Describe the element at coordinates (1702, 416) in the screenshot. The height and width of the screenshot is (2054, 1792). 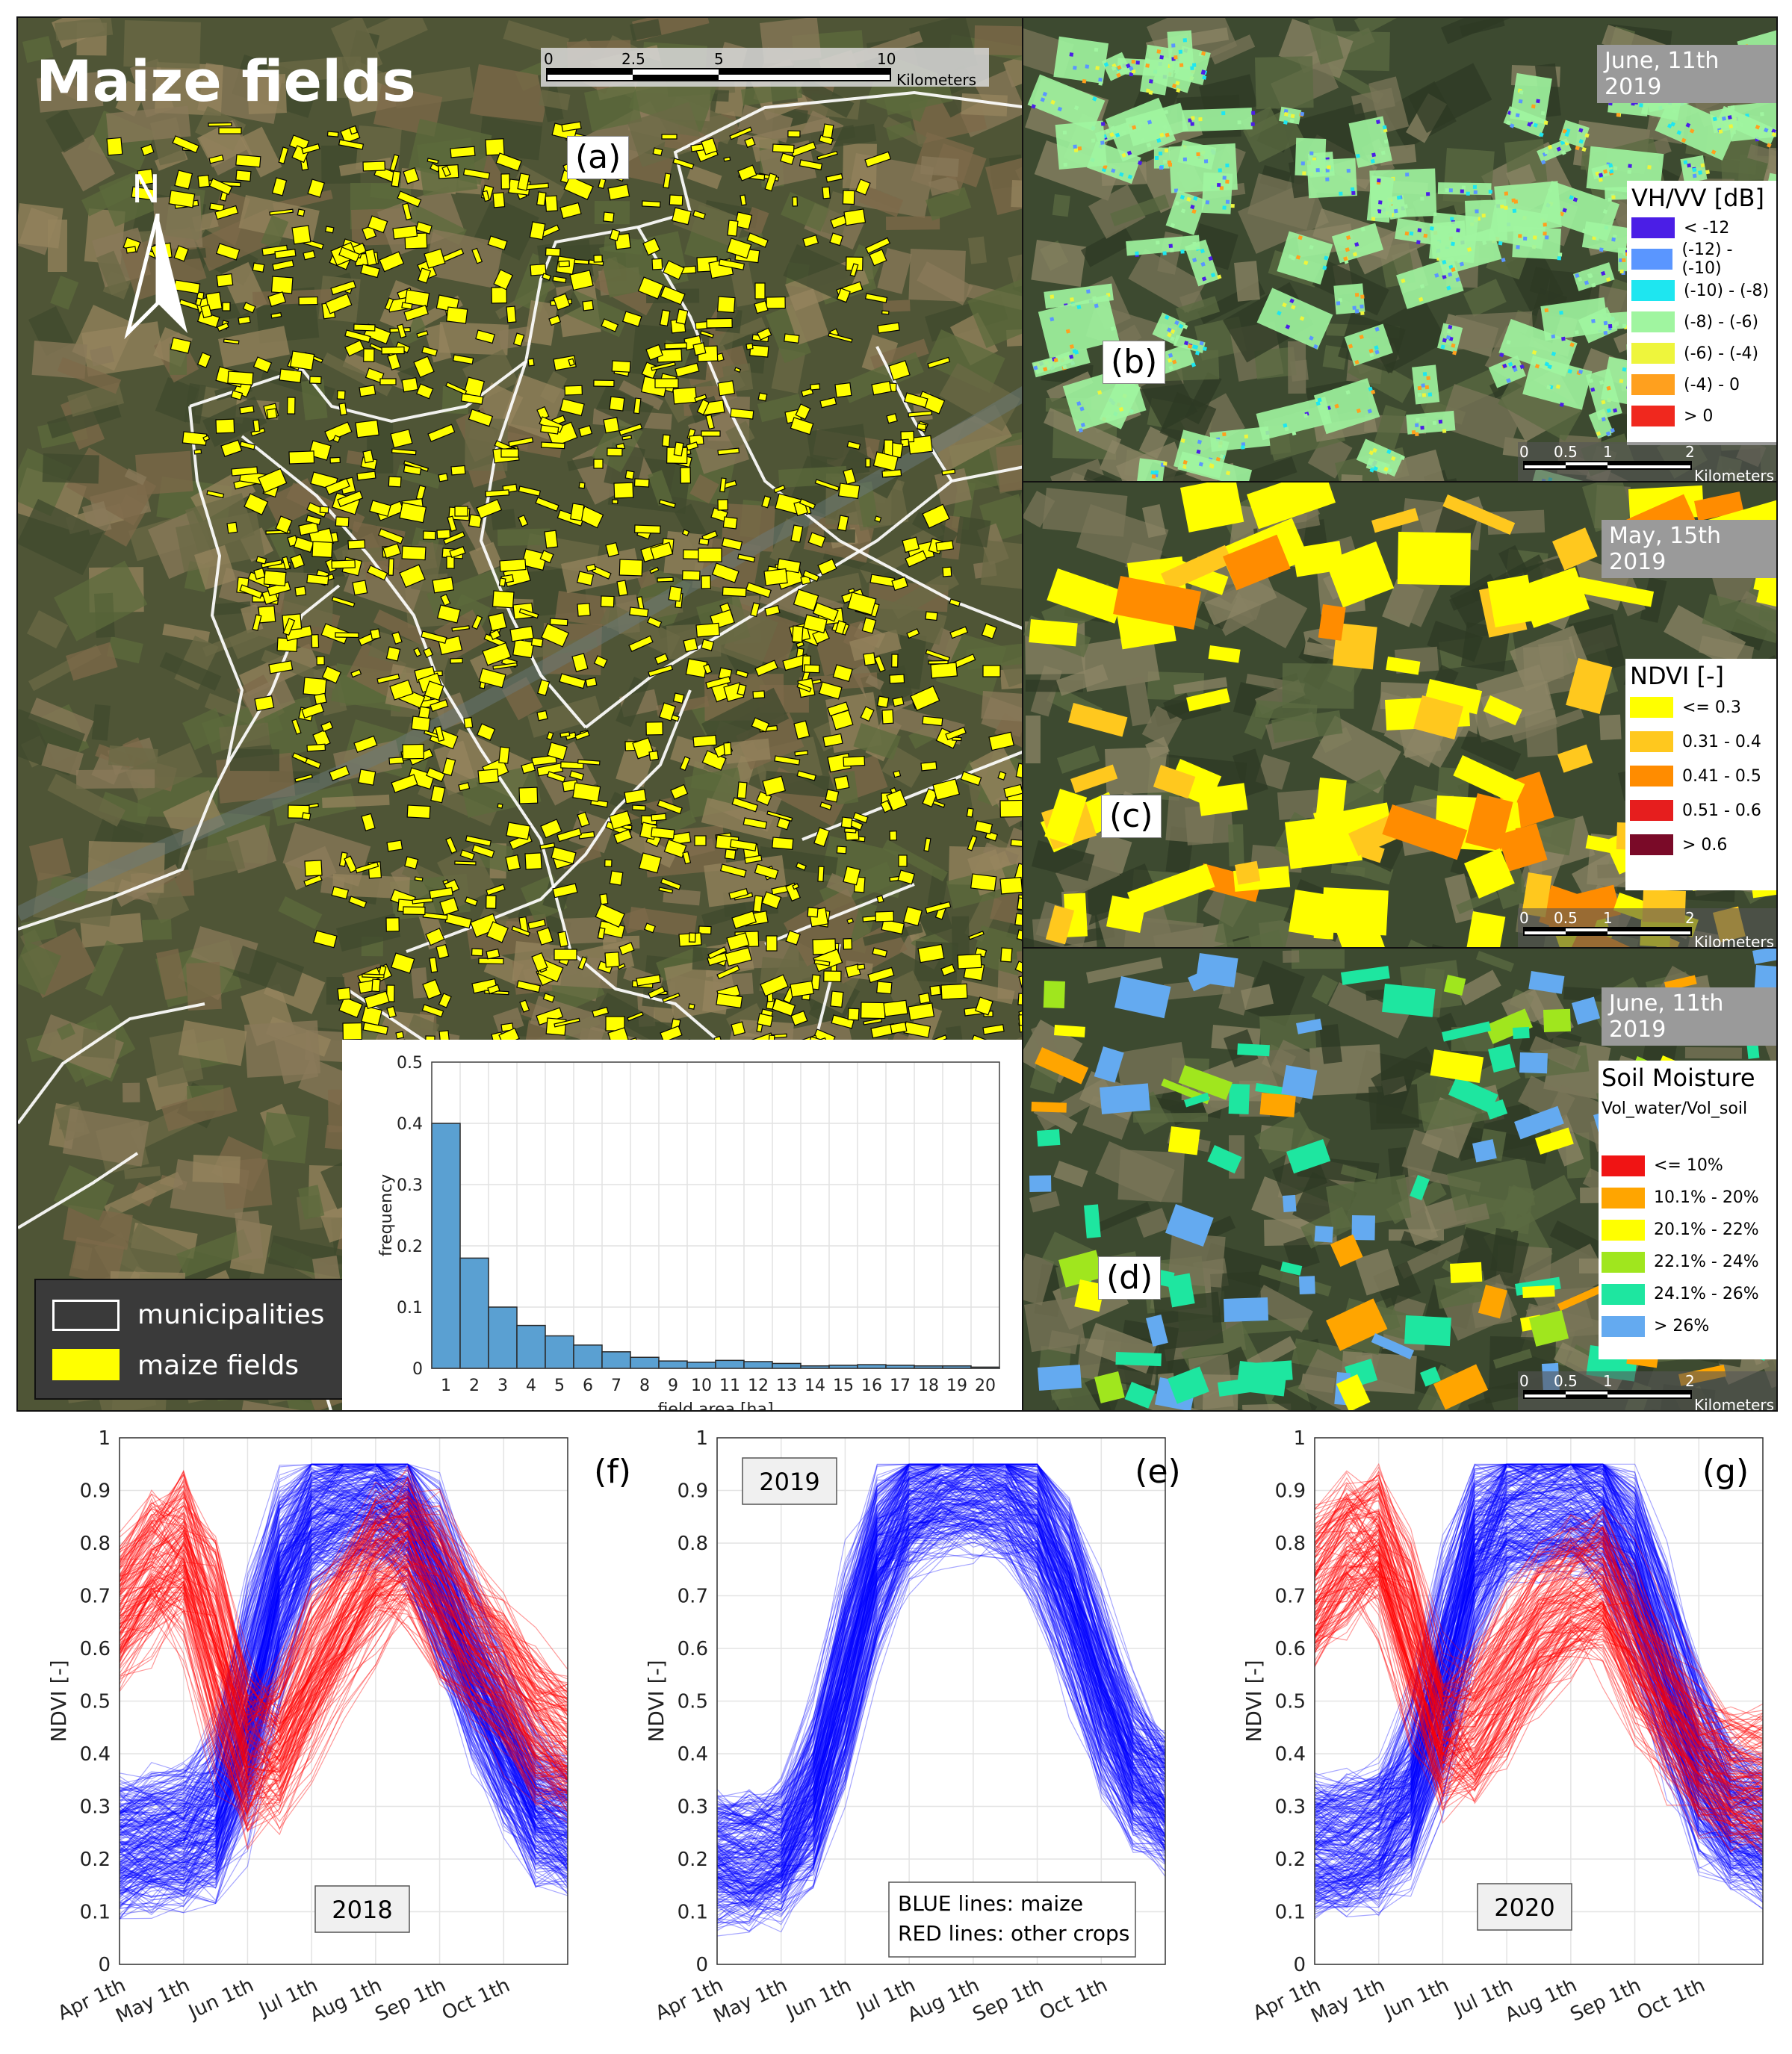
I see `legend-row: > 0` at that location.